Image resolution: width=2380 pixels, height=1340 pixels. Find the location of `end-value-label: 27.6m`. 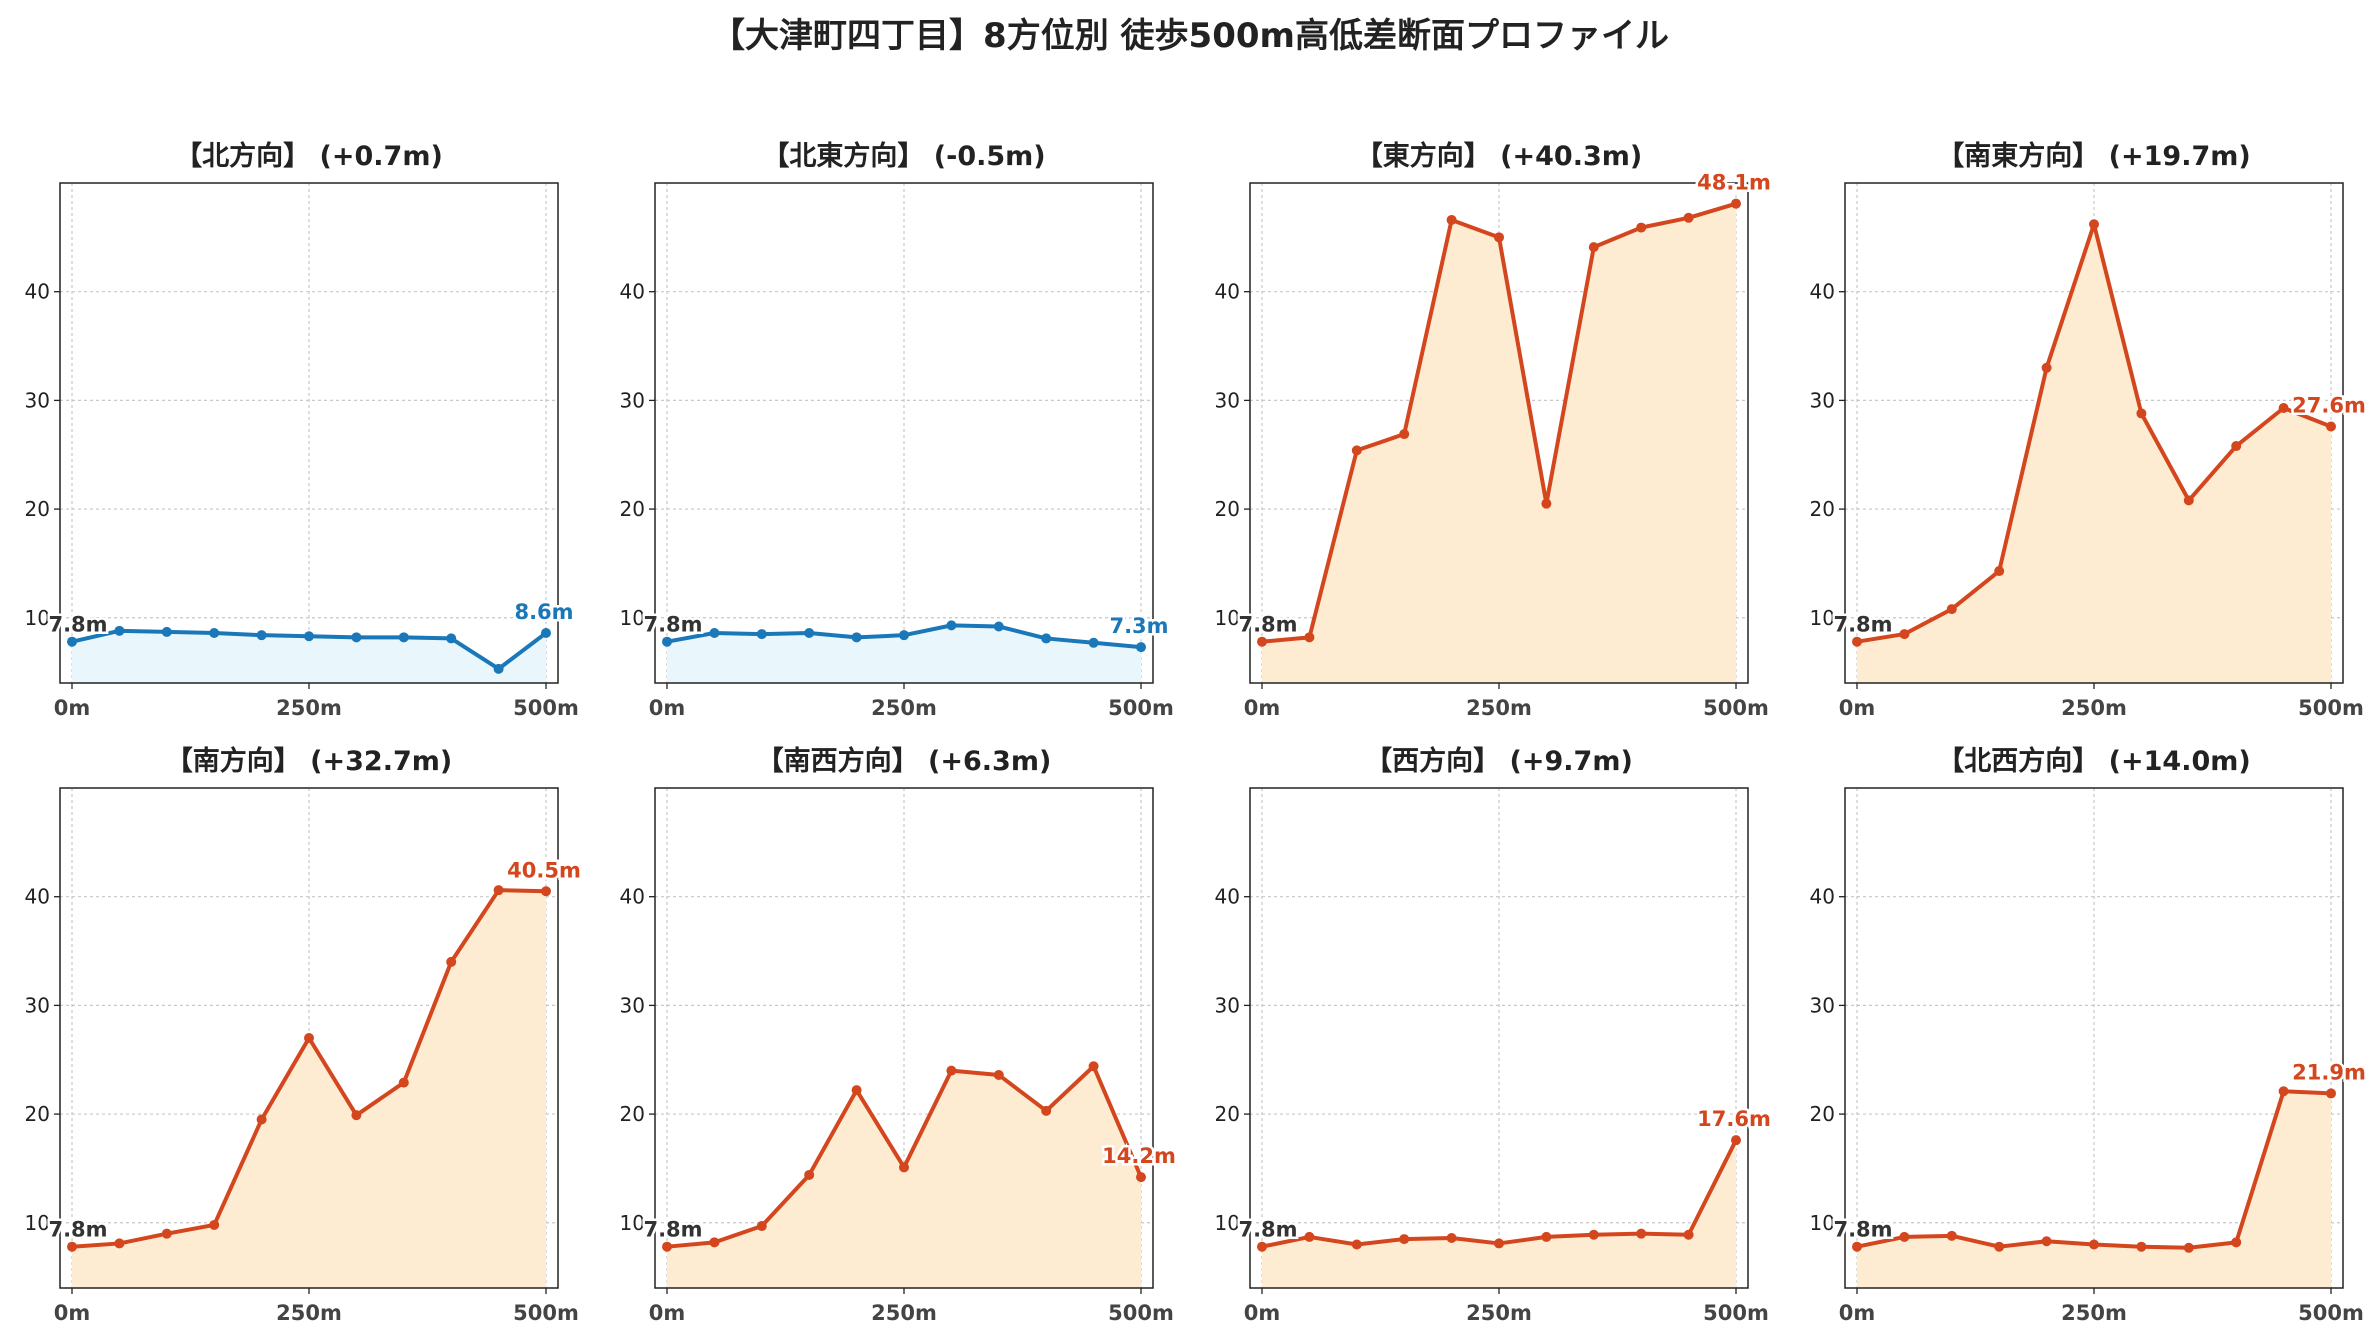

end-value-label: 27.6m is located at coordinates (2329, 405).